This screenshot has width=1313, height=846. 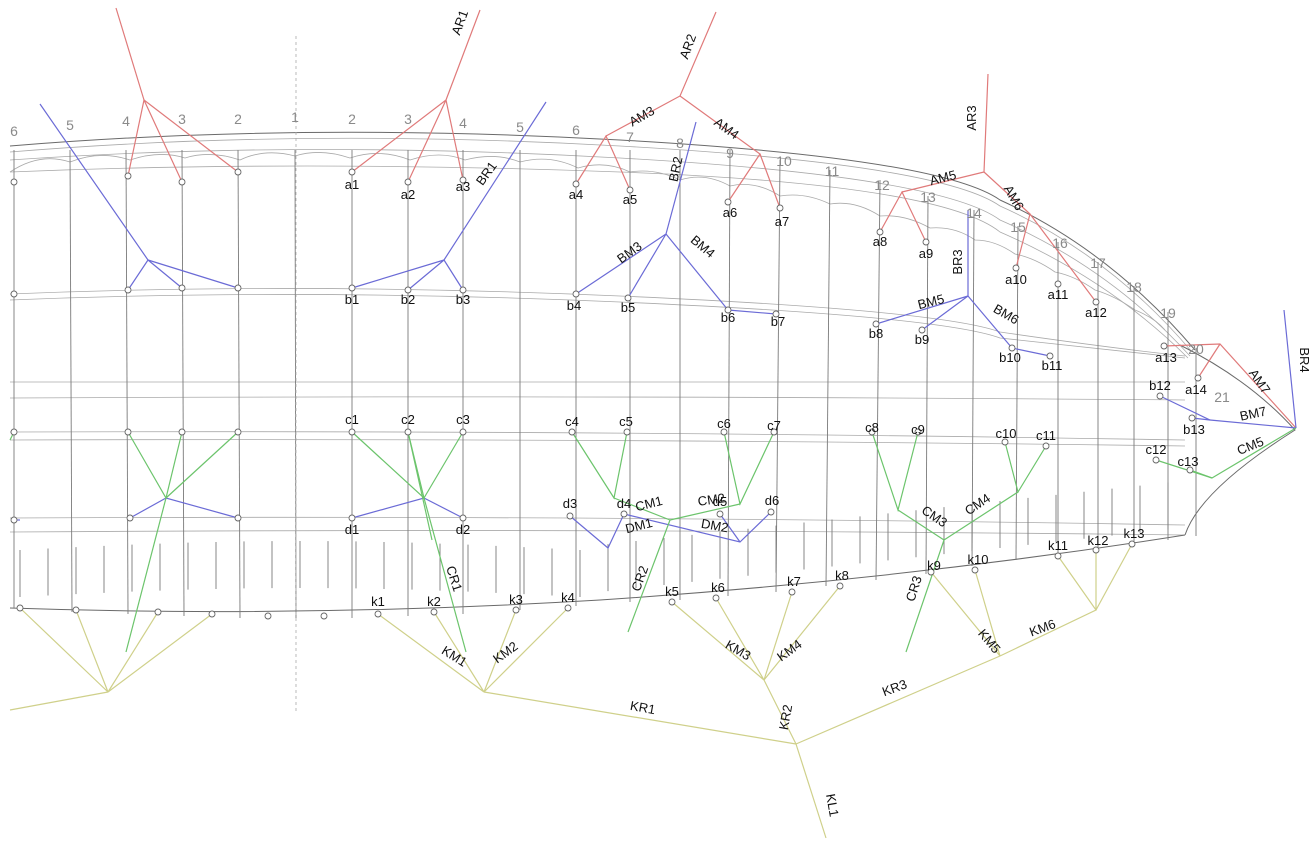 What do you see at coordinates (789, 650) in the screenshot?
I see `member-label-KM4: KM4` at bounding box center [789, 650].